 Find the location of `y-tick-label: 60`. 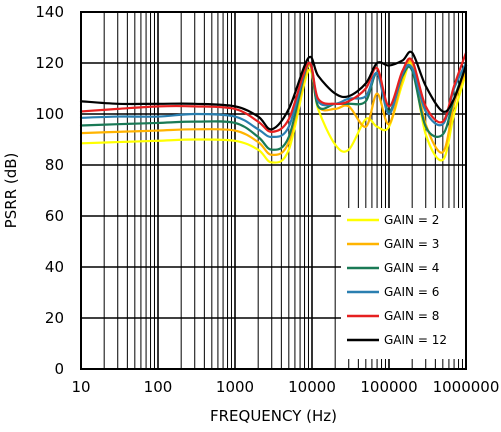

y-tick-label: 60 is located at coordinates (54, 216).